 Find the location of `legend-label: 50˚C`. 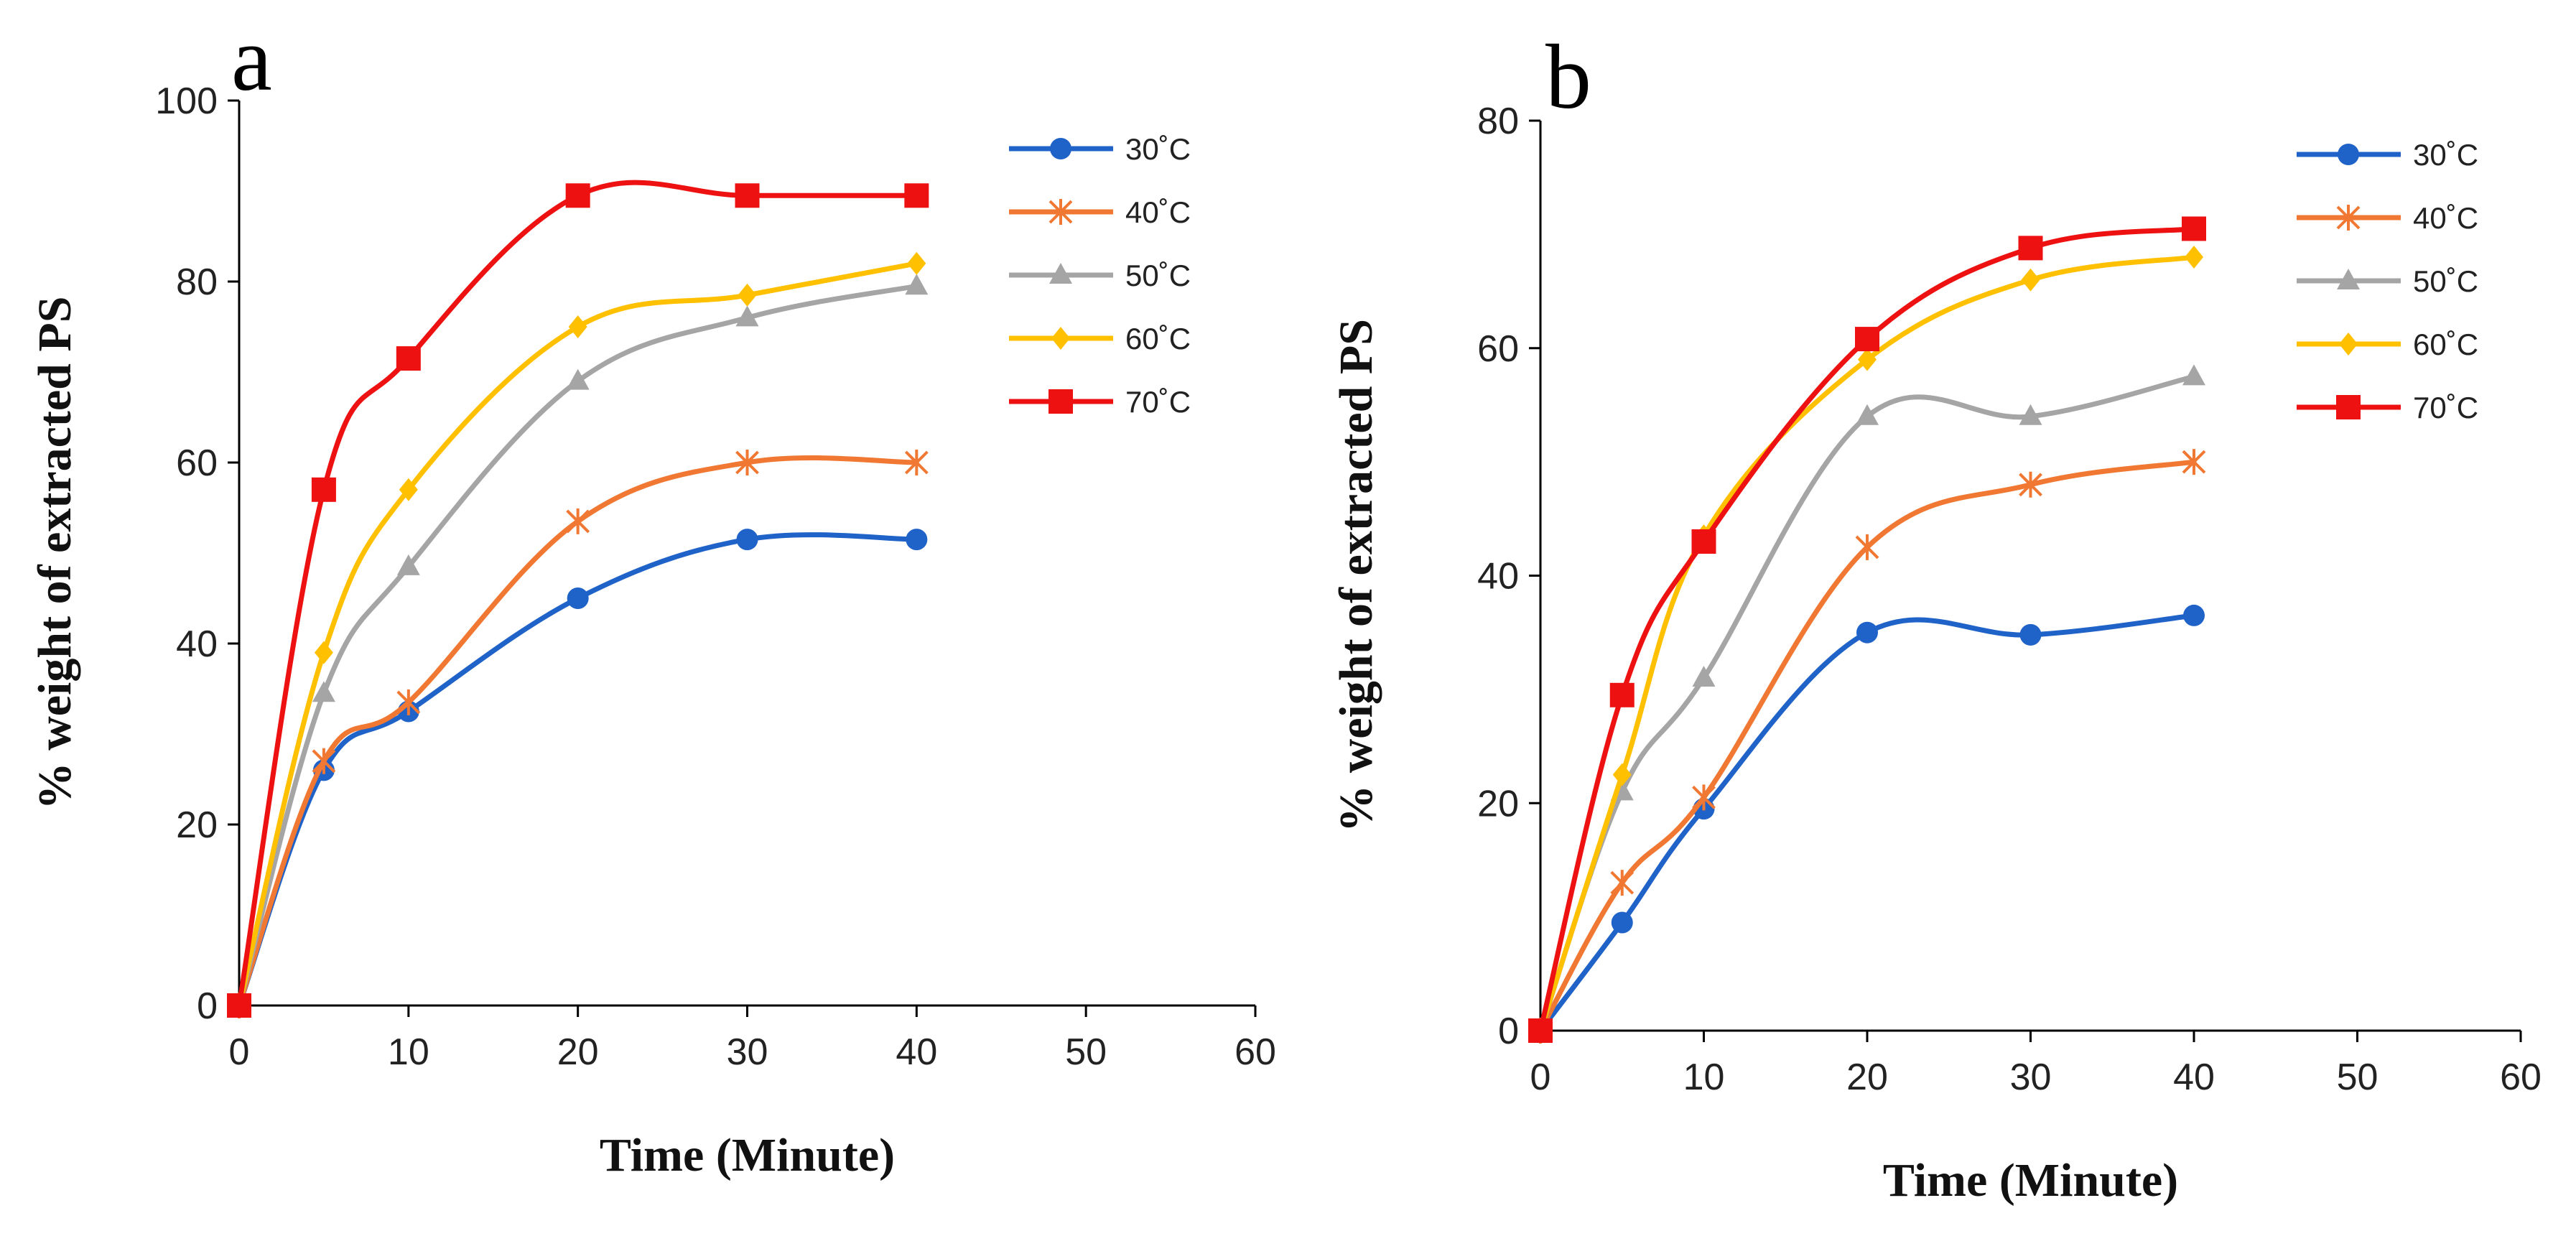

legend-label: 50˚C is located at coordinates (1158, 275).